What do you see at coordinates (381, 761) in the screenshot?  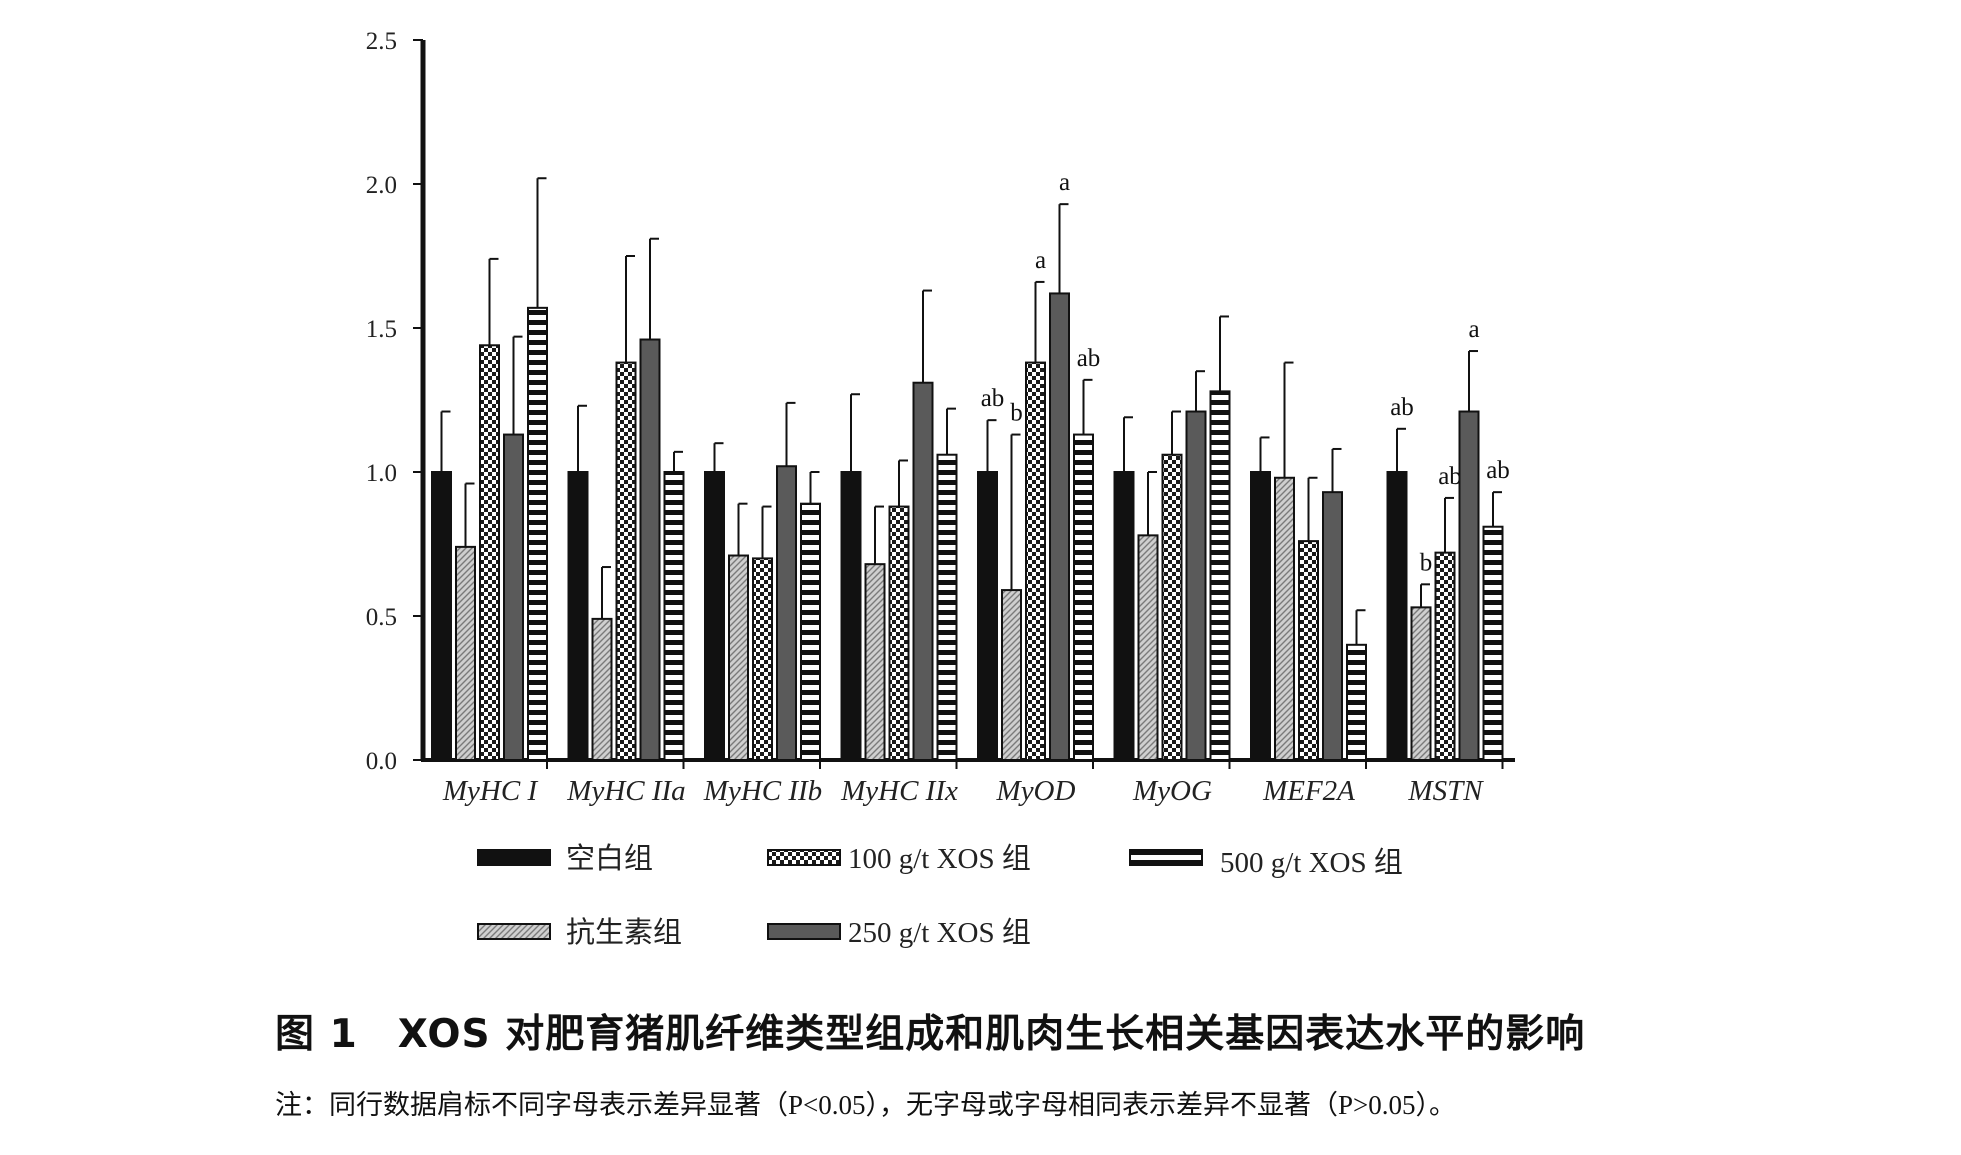 I see `y-tick-label-0: 0.0` at bounding box center [381, 761].